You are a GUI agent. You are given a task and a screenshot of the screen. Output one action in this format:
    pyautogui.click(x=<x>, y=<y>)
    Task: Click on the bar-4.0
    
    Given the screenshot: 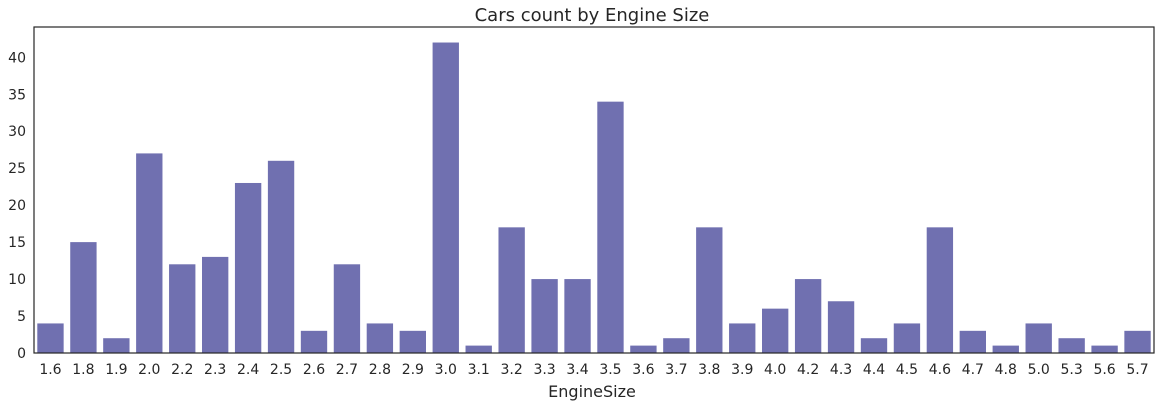 What is the action you would take?
    pyautogui.click(x=775, y=330)
    